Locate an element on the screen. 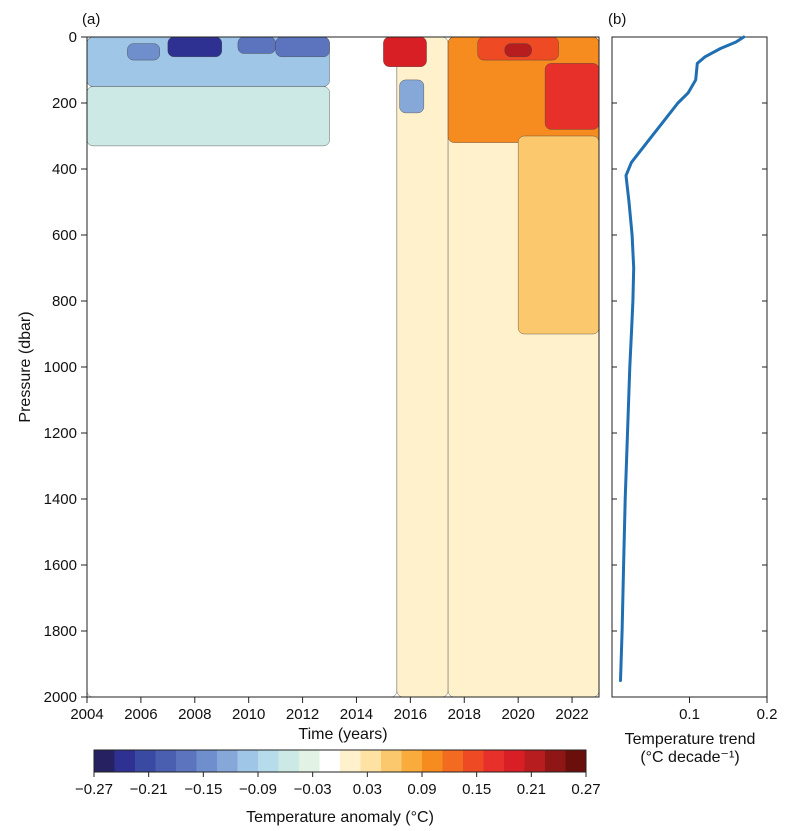  heatmap-x-axis-label: Time (years) is located at coordinates (342, 734).